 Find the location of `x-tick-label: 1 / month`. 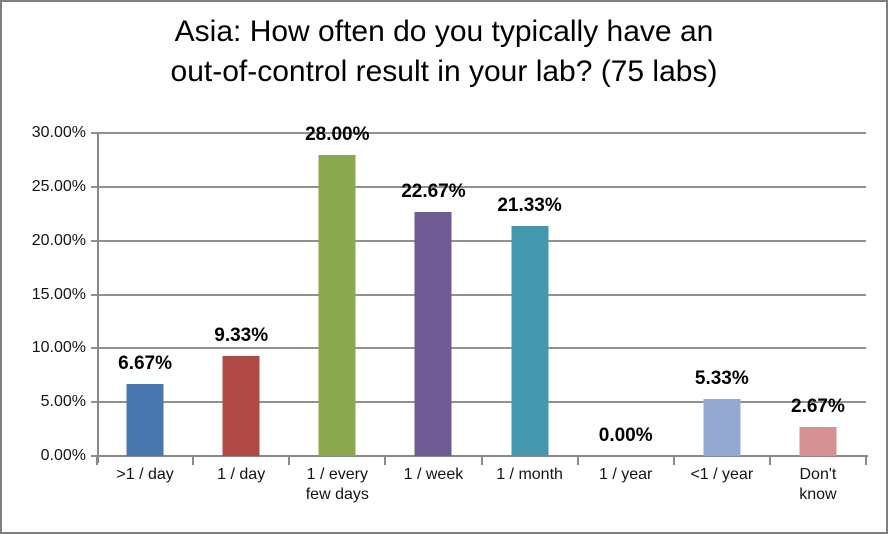

x-tick-label: 1 / month is located at coordinates (529, 474).